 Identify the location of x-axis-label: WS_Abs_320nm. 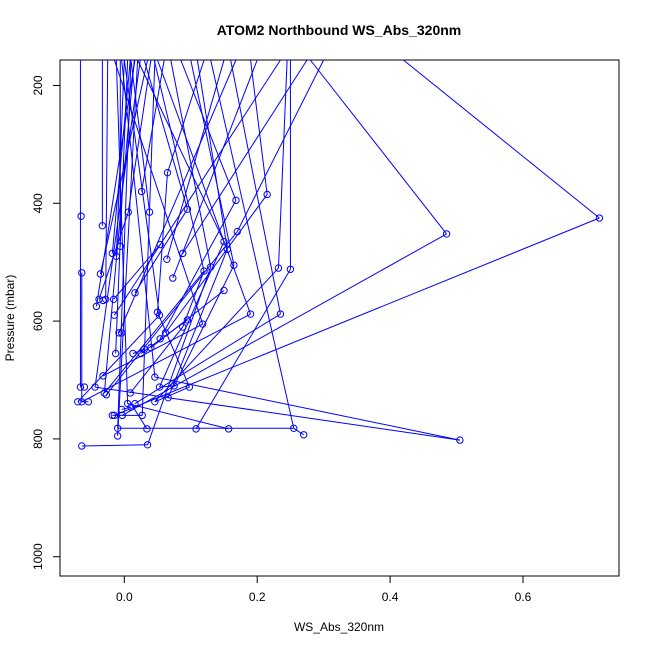
(339, 627).